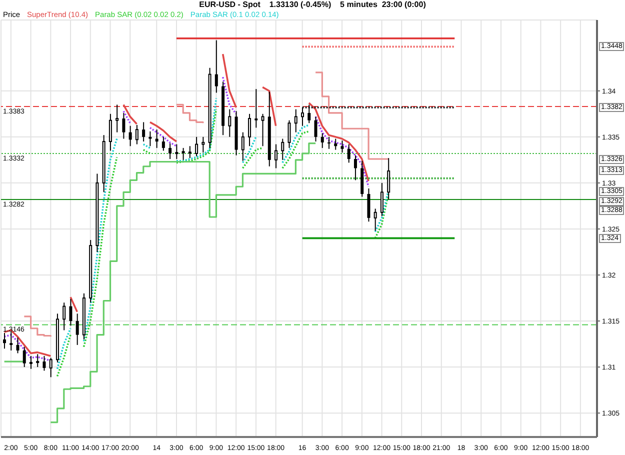 This screenshot has width=625, height=455. I want to click on chart-title: EUR-USD - Spot 1.33130 (-0.45%) 5 minutes 23:00 (0:00), so click(312, 5).